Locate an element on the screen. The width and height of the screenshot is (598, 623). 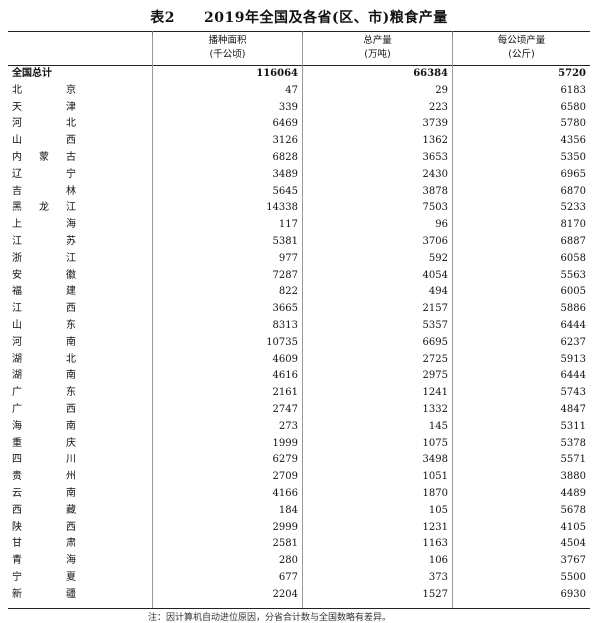
sown-area-value: 5381 is located at coordinates (285, 241).